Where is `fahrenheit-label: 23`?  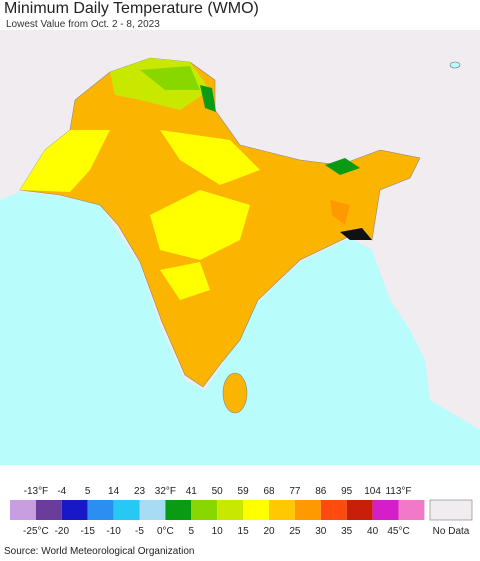
fahrenheit-label: 23 is located at coordinates (140, 491).